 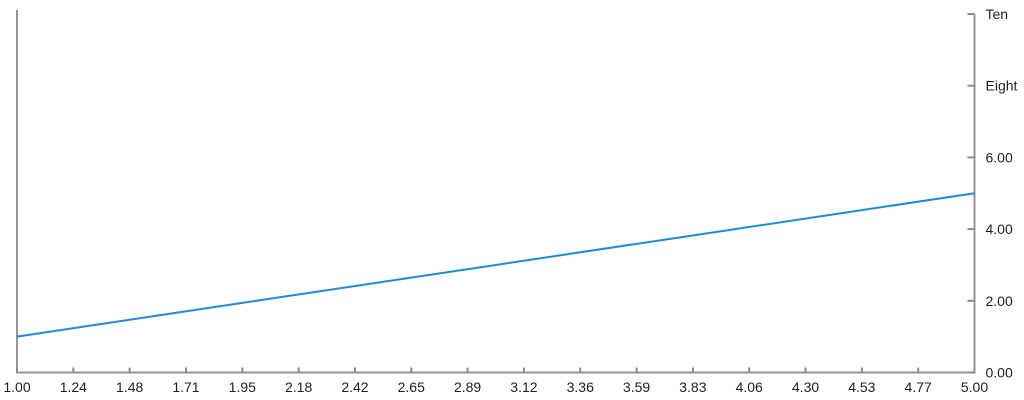 What do you see at coordinates (496, 370) in the screenshot?
I see `x-axis-ticks` at bounding box center [496, 370].